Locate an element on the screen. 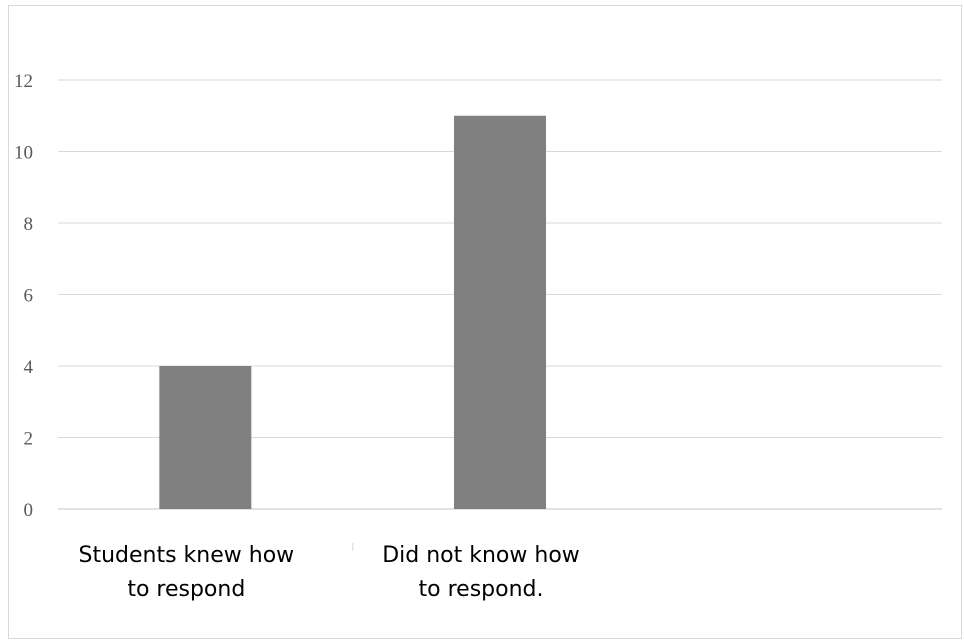 The height and width of the screenshot is (643, 964). y-tick-label: 10 is located at coordinates (23, 153).